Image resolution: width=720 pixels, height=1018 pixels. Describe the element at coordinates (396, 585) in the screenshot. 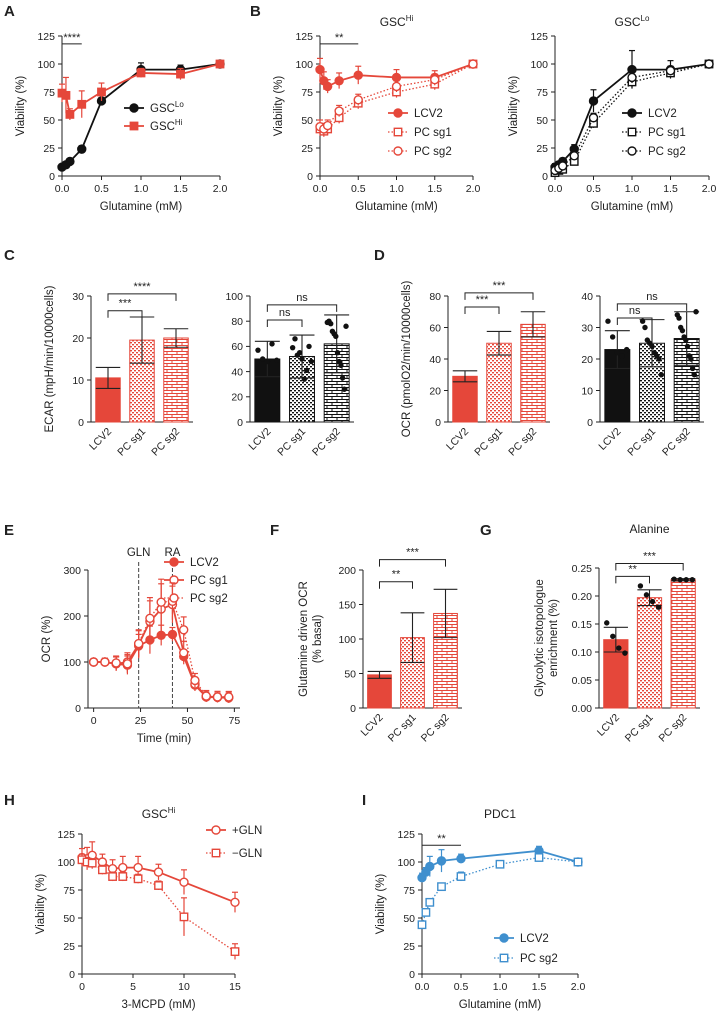

I see `significance-bracket` at that location.